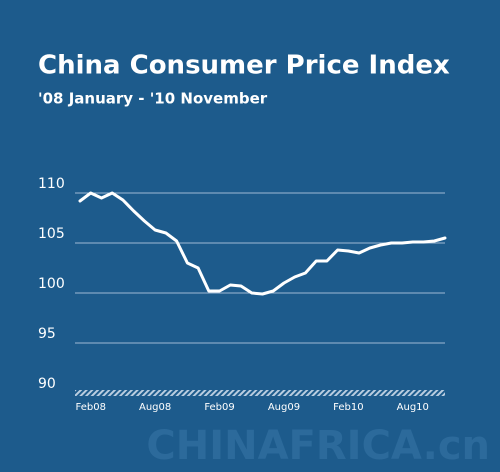 The image size is (500, 472). Describe the element at coordinates (260, 393) in the screenshot. I see `baseline` at that location.